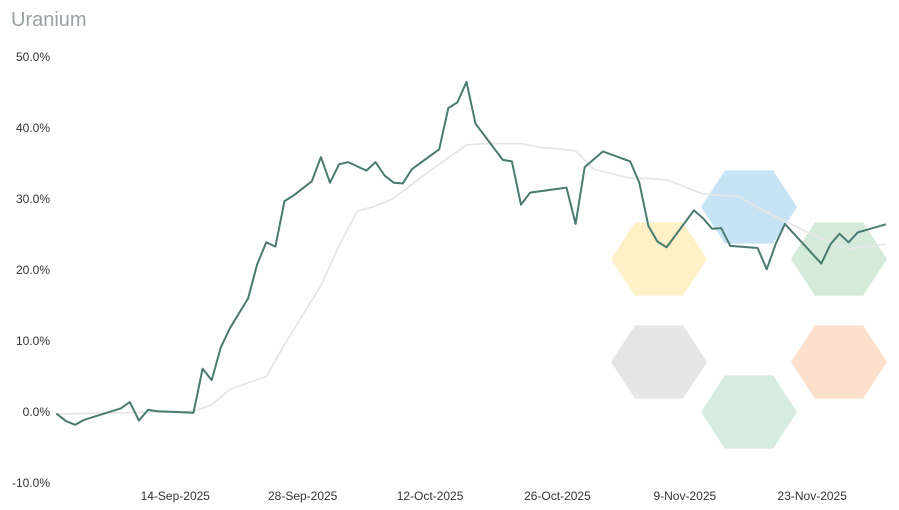  Describe the element at coordinates (813, 496) in the screenshot. I see `x-tick-label: 23-Nov-2025` at that location.